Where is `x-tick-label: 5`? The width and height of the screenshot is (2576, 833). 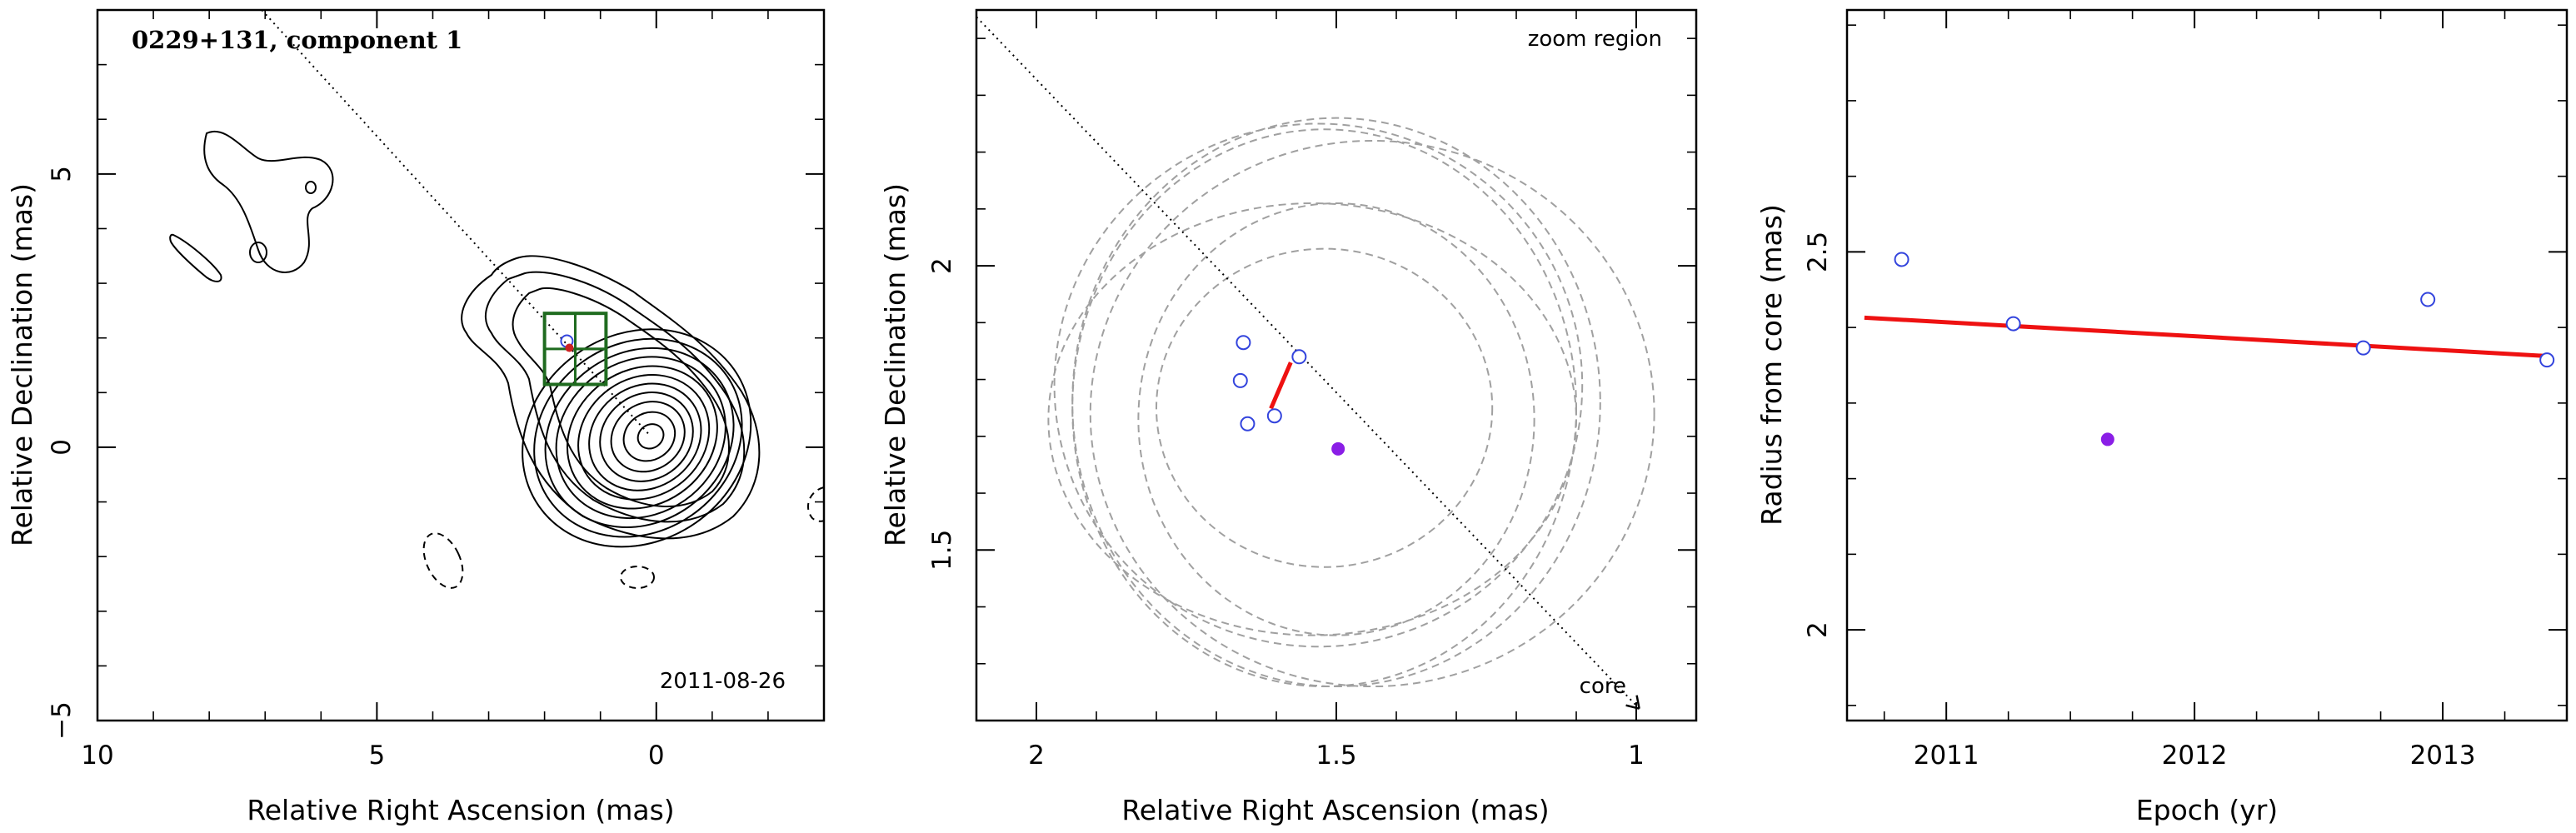 x-tick-label: 5 is located at coordinates (377, 756).